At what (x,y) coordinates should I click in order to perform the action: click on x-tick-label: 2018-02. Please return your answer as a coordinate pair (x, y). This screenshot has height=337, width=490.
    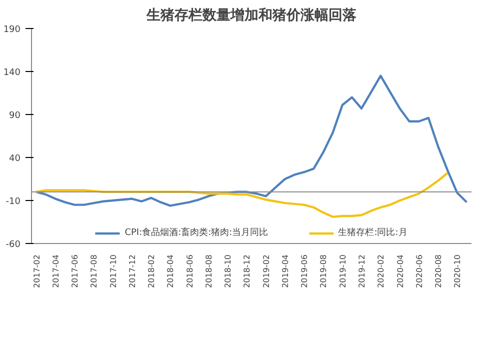
    Looking at the image, I should click on (151, 271).